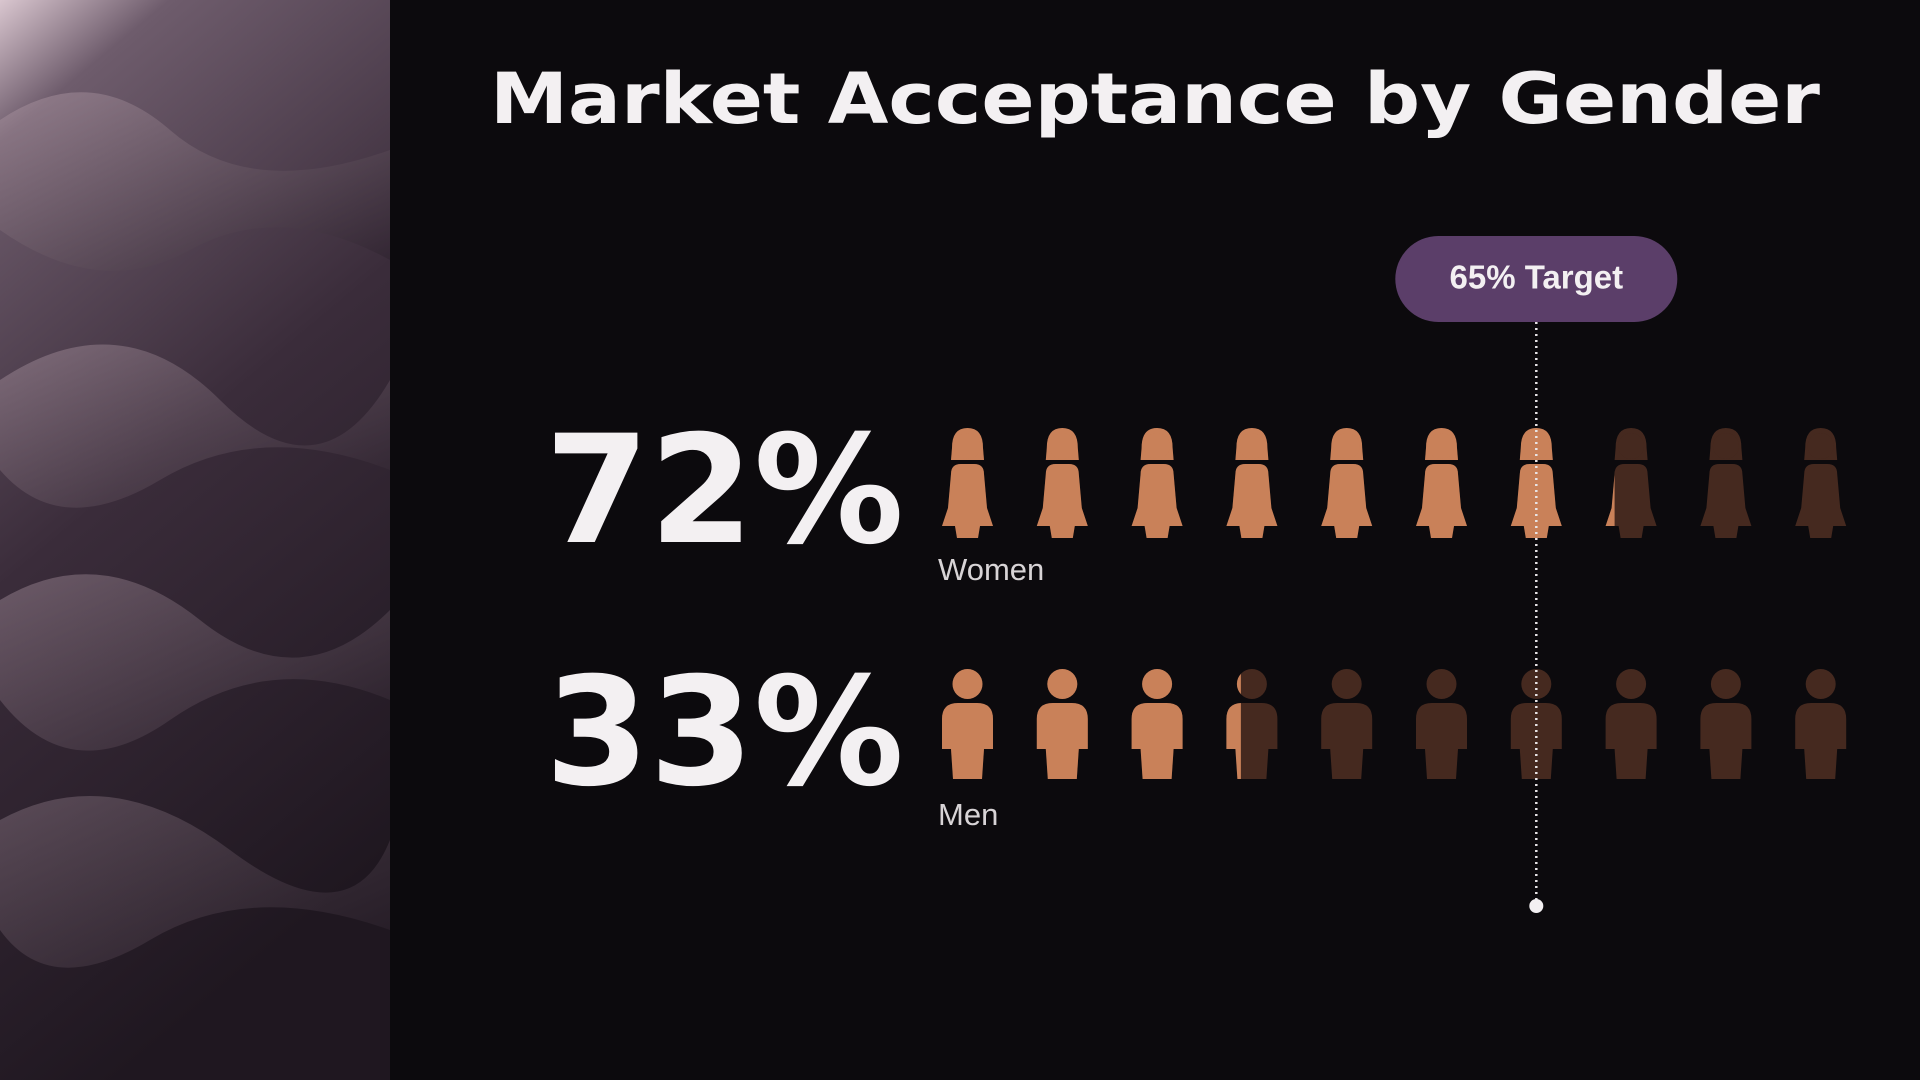 Image resolution: width=1920 pixels, height=1080 pixels. Describe the element at coordinates (1155, 99) in the screenshot. I see `chart-title: Market Acceptance by Gender` at that location.